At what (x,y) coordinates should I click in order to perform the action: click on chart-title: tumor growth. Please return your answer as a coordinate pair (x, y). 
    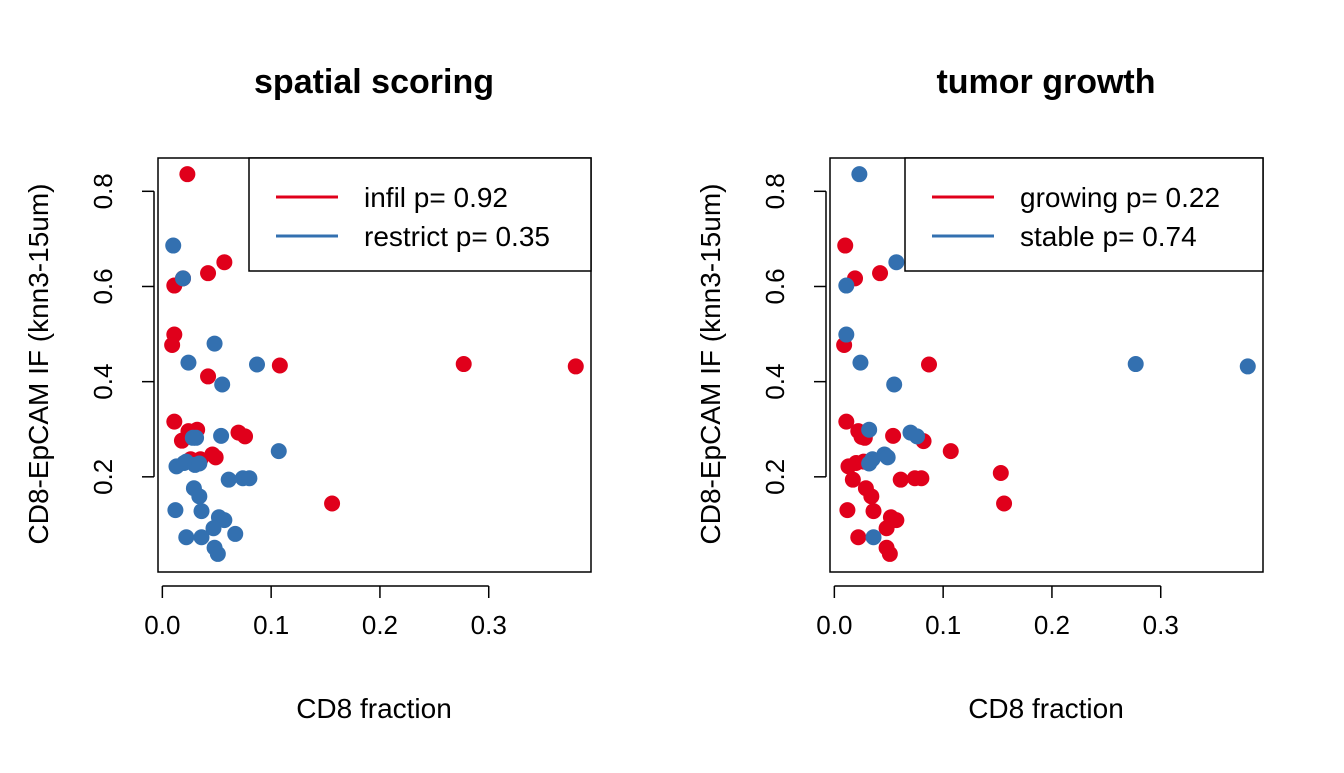
    Looking at the image, I should click on (1045, 82).